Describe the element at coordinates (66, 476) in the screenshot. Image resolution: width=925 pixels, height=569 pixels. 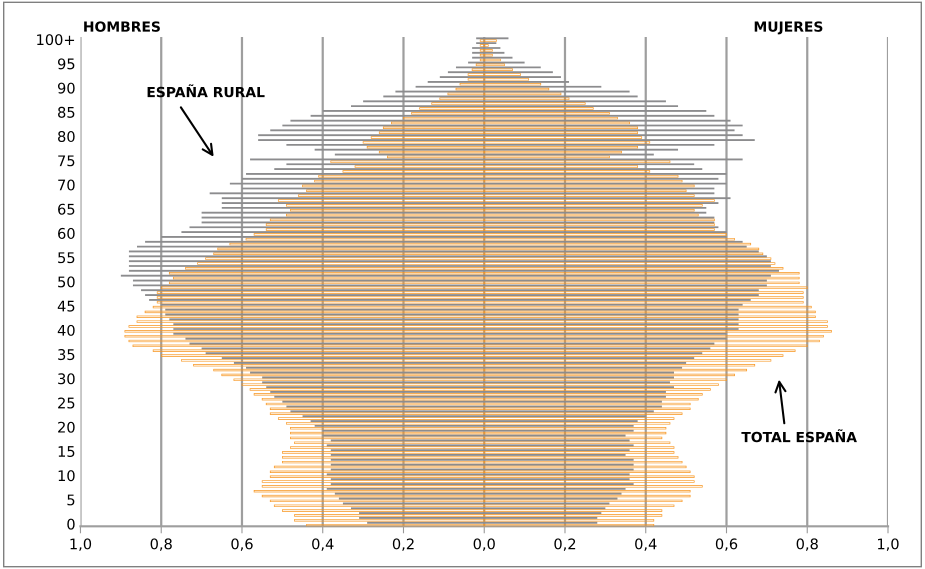
I see `y-tick-label: 10` at that location.